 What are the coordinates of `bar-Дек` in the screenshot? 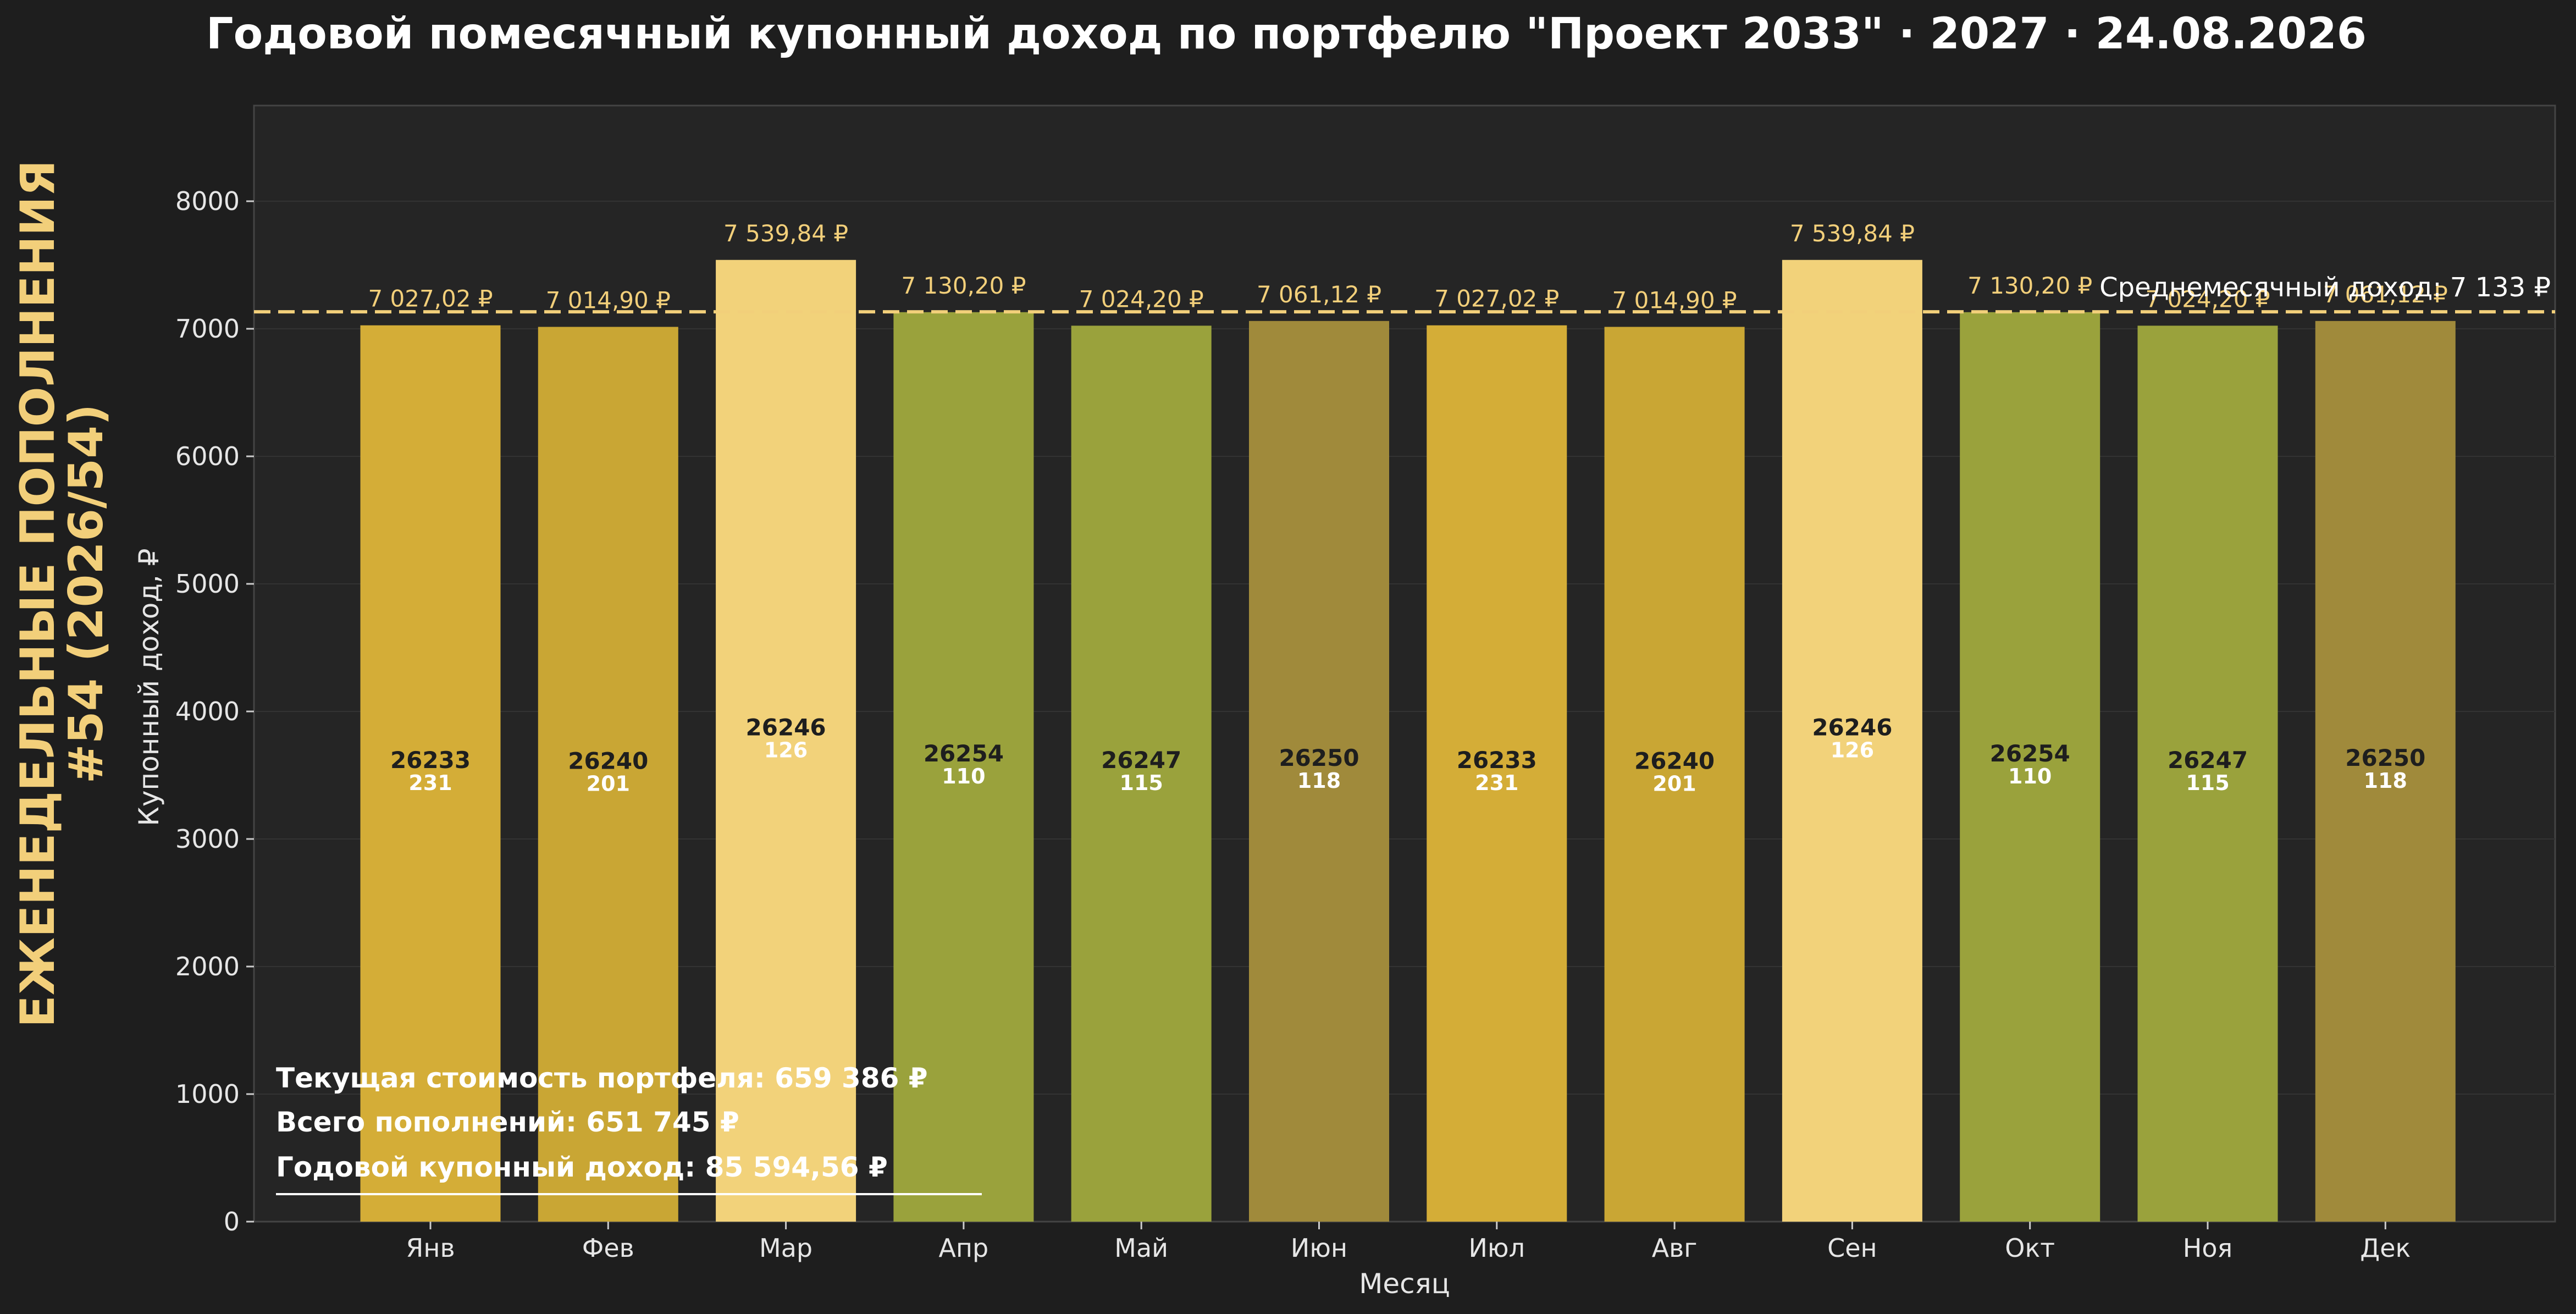 It's located at (2385, 771).